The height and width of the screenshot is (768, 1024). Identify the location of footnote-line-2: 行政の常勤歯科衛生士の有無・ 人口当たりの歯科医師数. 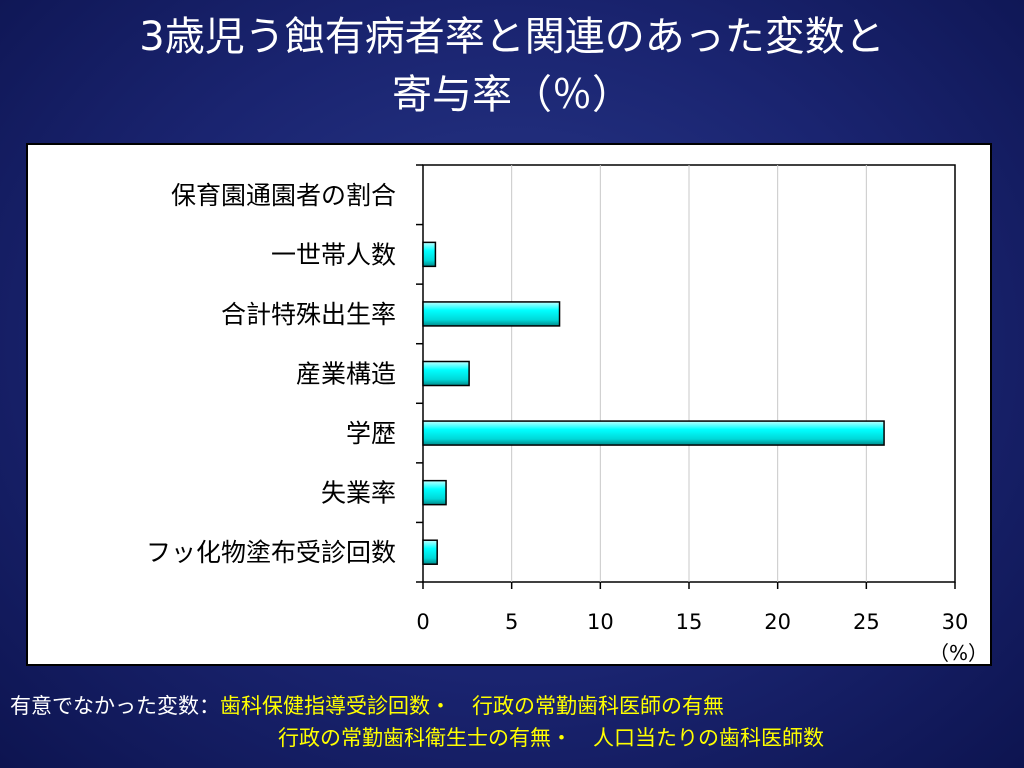
(551, 738).